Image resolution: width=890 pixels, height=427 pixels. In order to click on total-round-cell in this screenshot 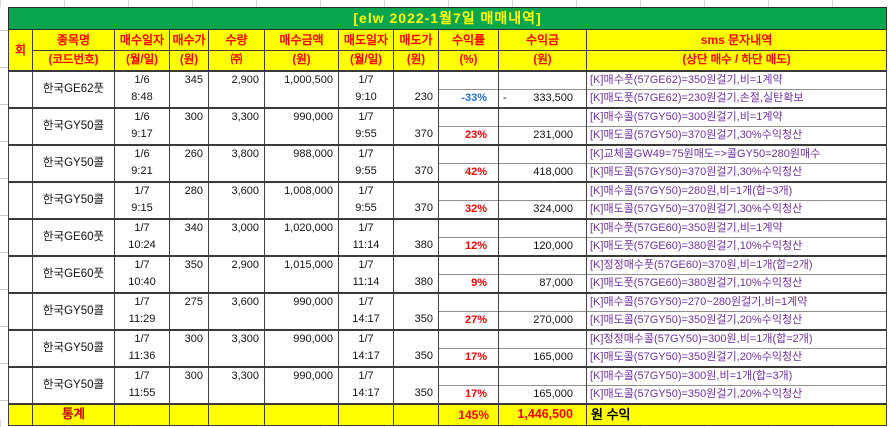, I will do `click(20, 414)`.